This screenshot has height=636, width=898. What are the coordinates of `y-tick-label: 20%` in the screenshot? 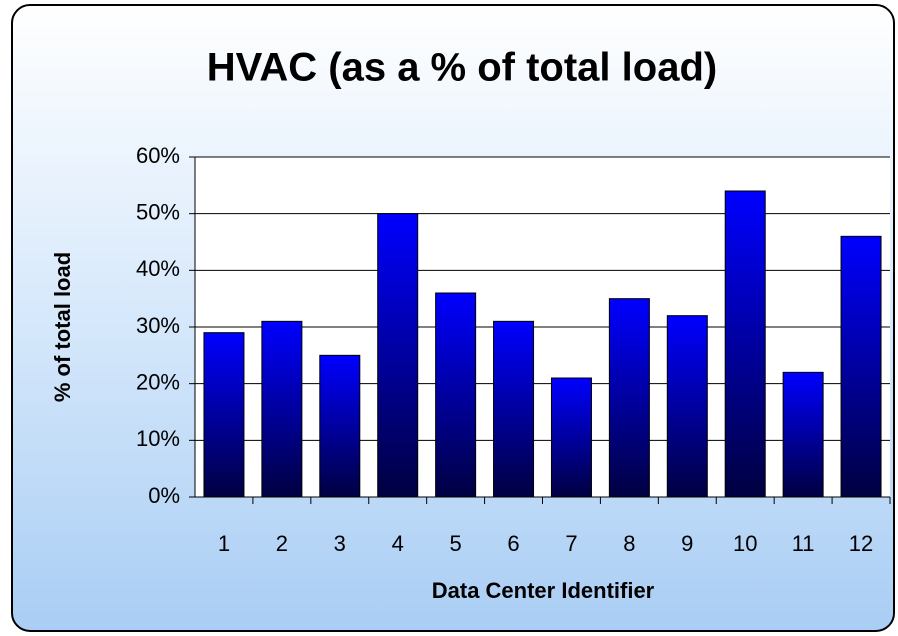 It's located at (158, 381).